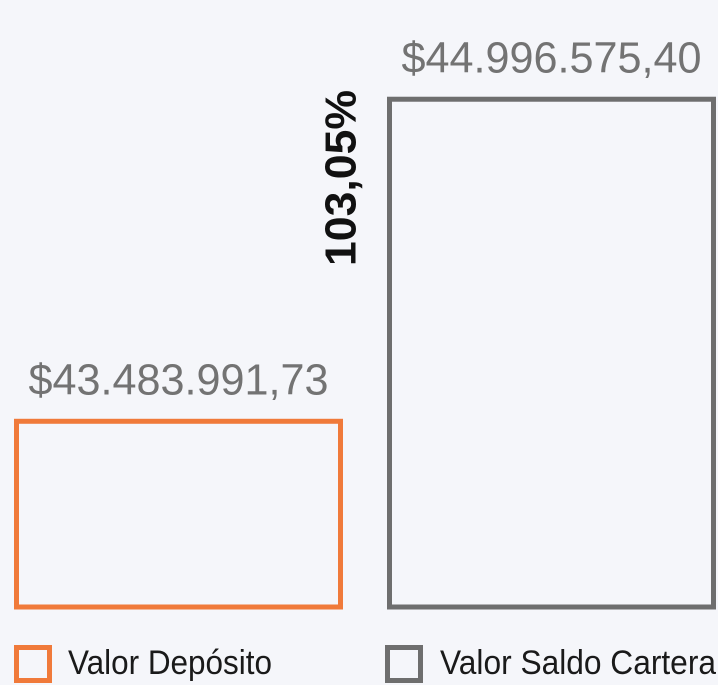  Describe the element at coordinates (179, 379) in the screenshot. I see `value-label: $43.483.991,73` at that location.